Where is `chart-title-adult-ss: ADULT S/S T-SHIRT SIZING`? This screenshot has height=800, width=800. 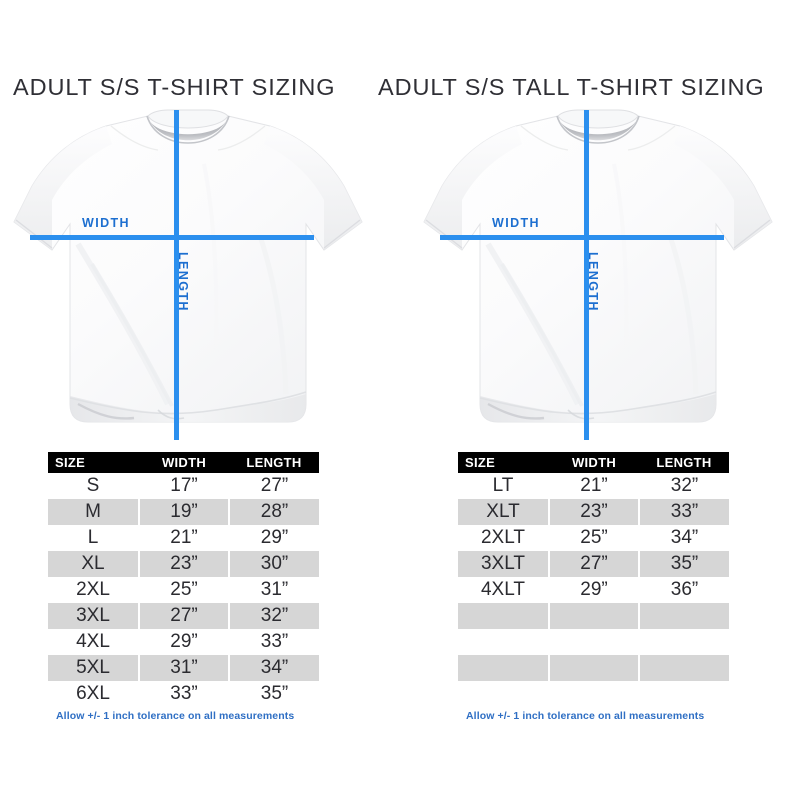 chart-title-adult-ss: ADULT S/S T-SHIRT SIZING is located at coordinates (174, 87).